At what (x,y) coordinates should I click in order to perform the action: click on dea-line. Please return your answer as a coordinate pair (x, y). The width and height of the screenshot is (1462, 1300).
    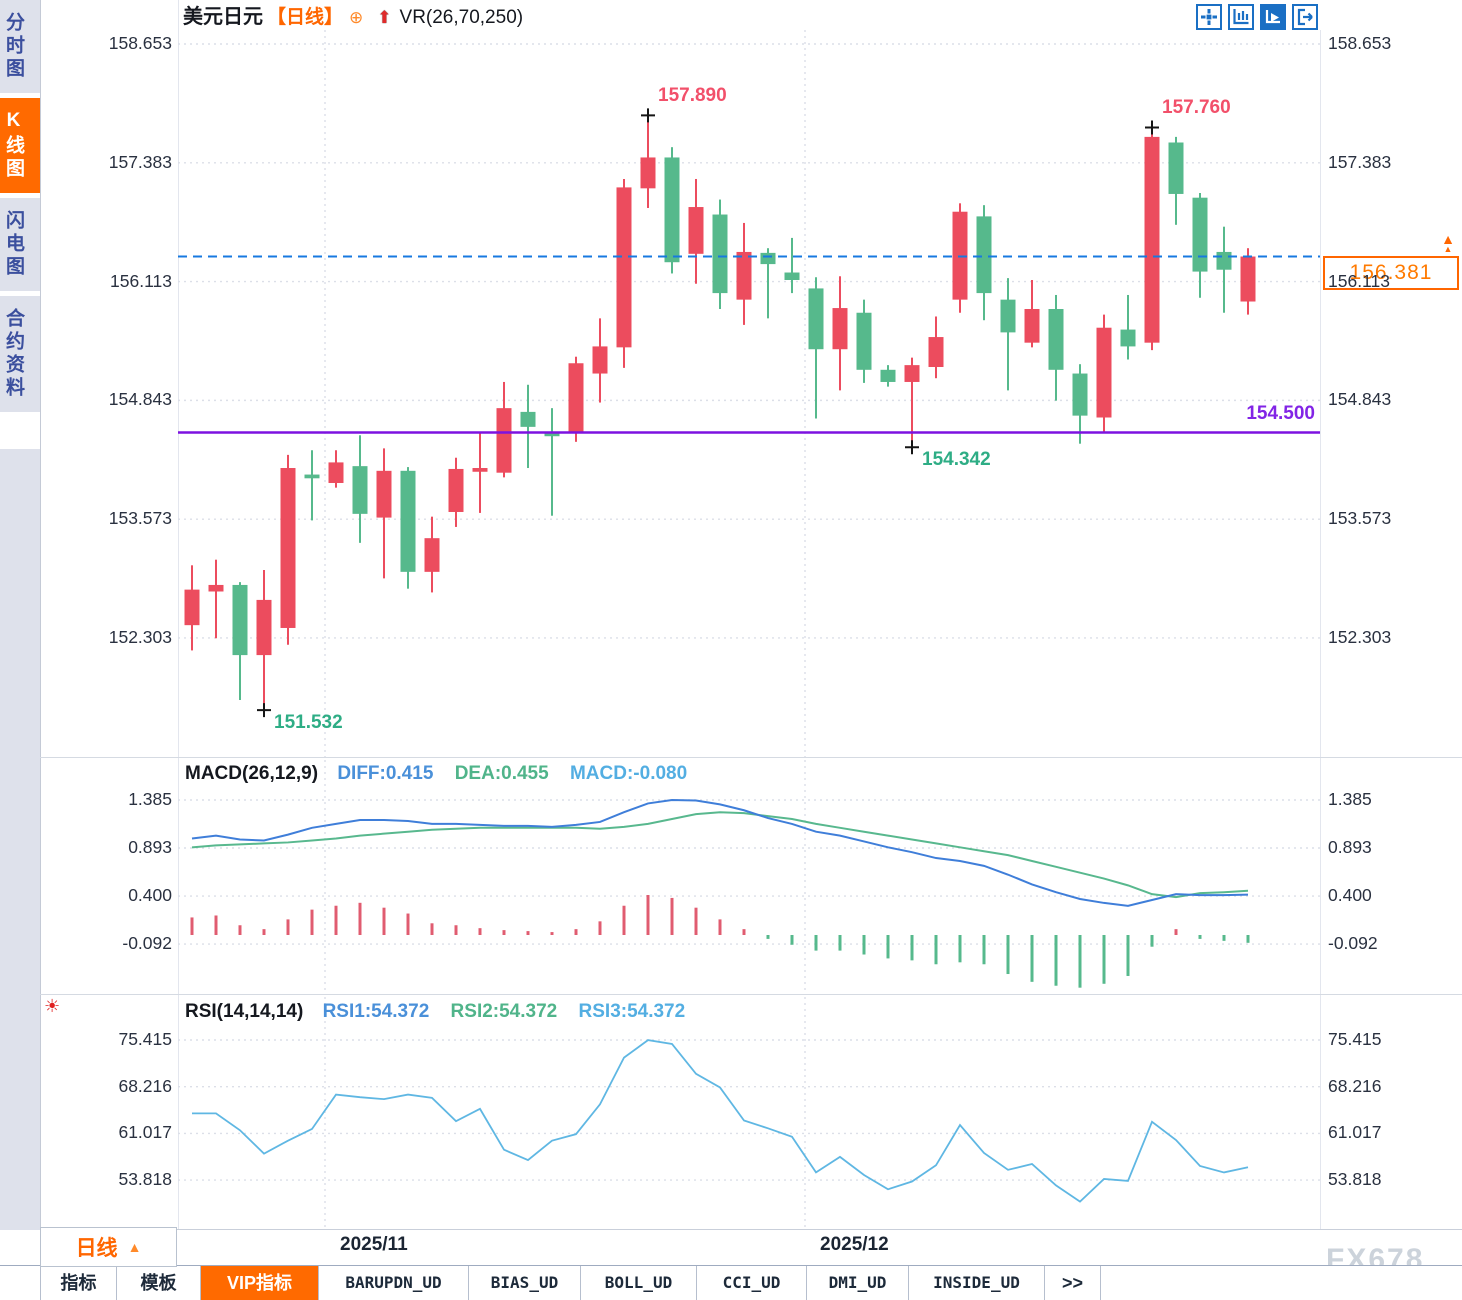
    Looking at the image, I should click on (720, 855).